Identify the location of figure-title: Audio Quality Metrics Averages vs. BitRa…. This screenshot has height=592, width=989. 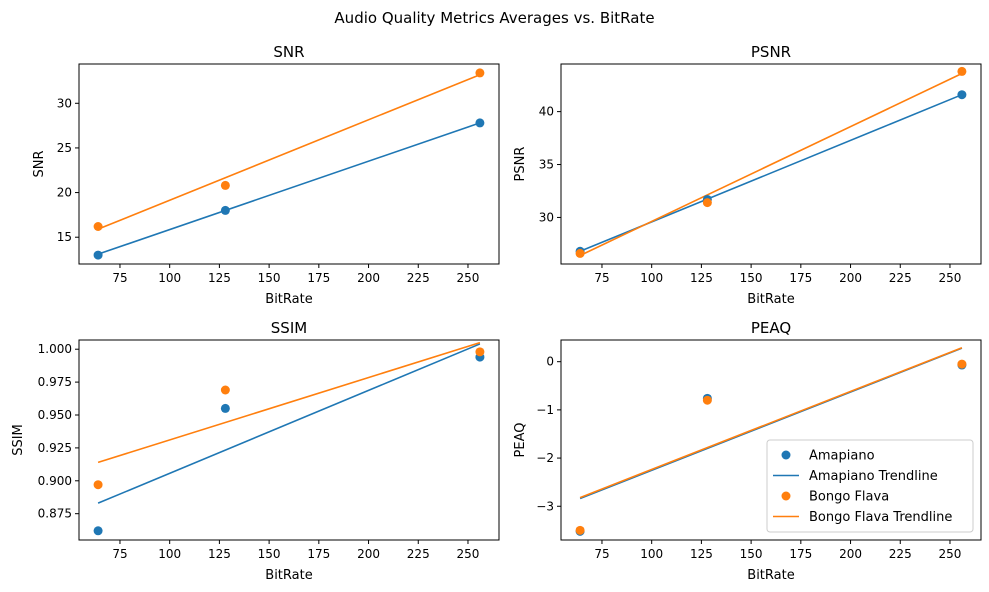
(494, 18).